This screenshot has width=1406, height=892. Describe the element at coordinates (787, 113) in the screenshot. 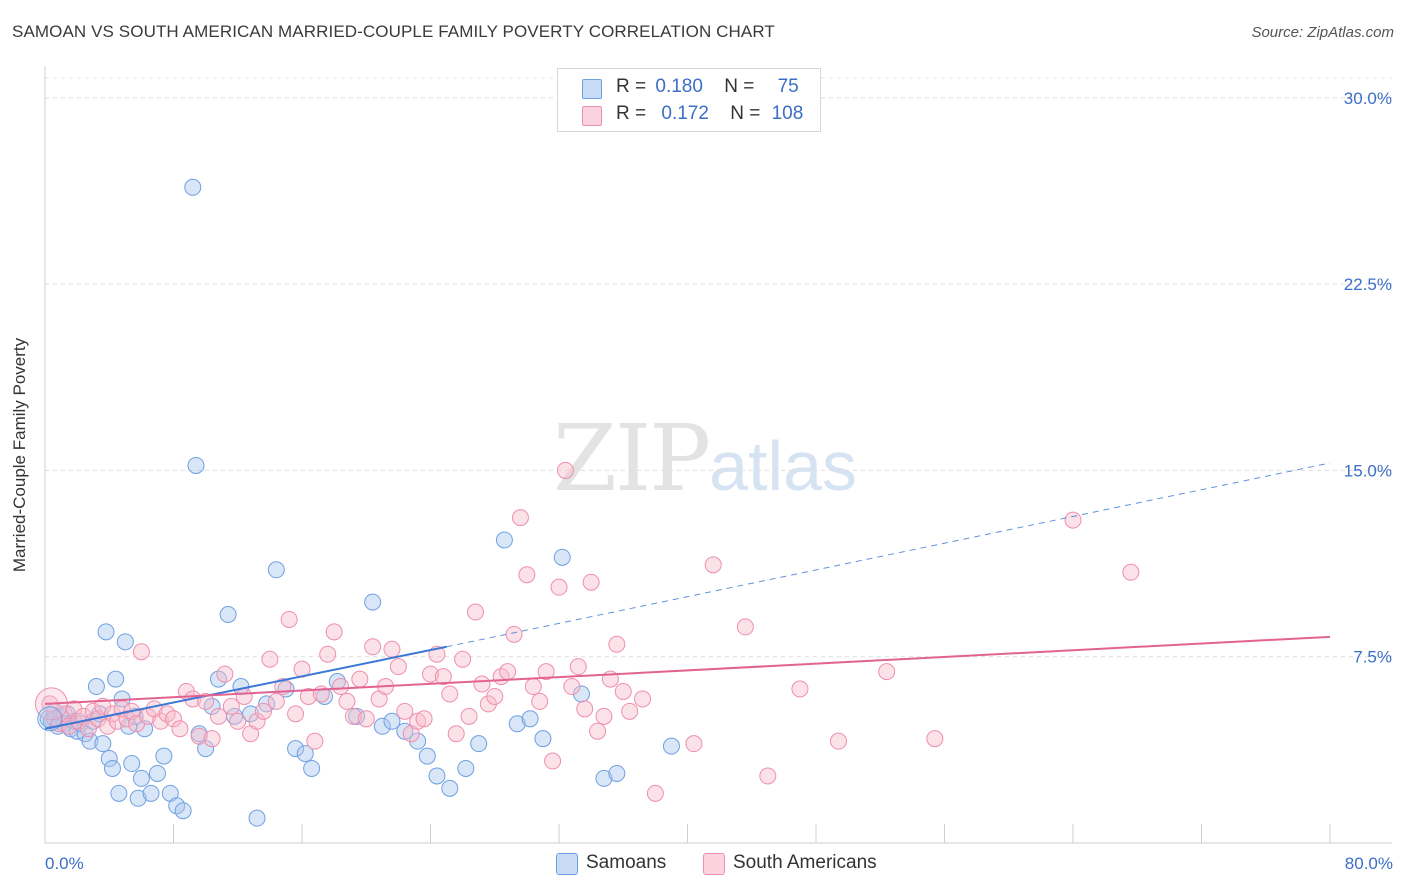

I see `legend-n-value-south-americans: 108` at that location.